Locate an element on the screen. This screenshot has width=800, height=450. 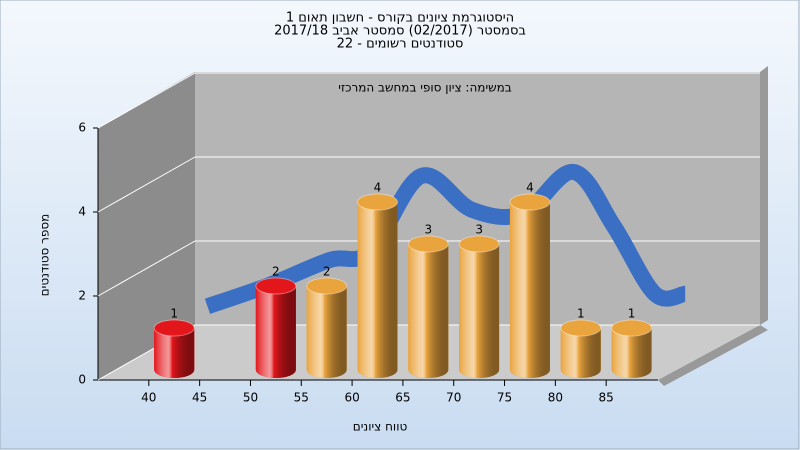
y-tick-label: 4 is located at coordinates (82, 212).